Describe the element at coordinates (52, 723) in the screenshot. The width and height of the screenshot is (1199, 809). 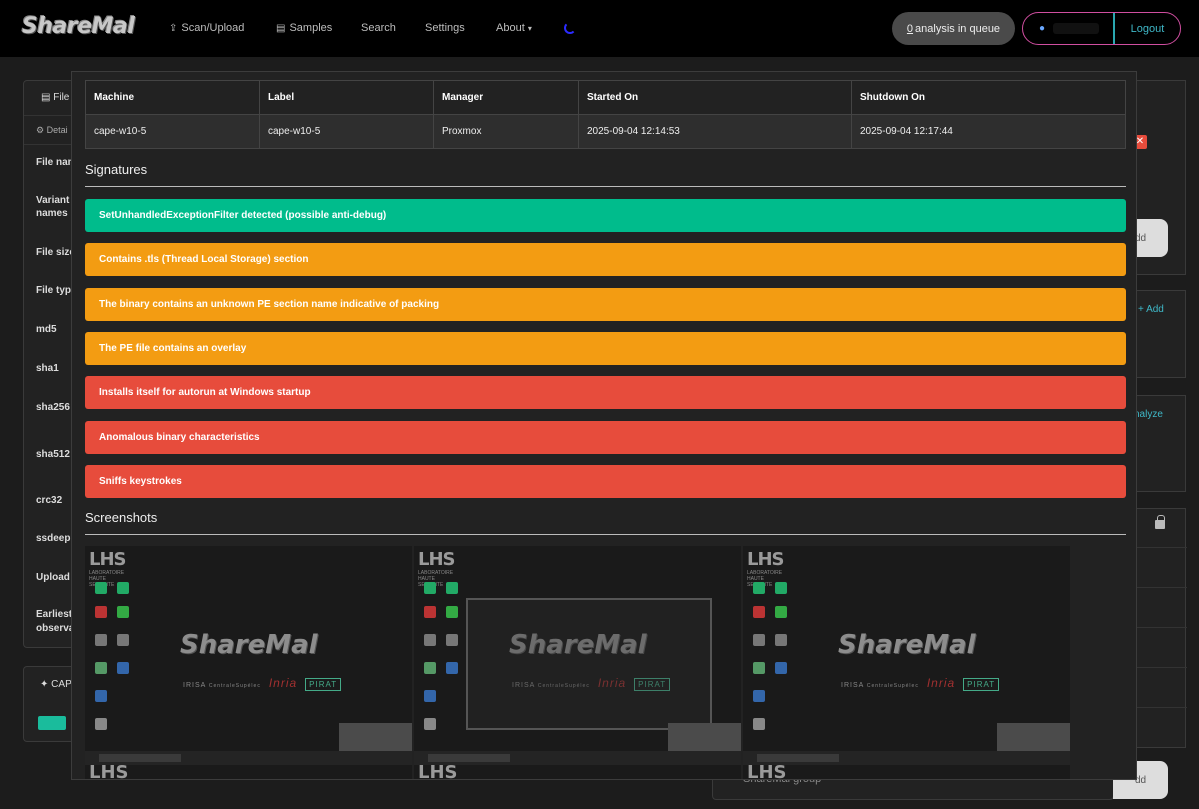
I see `download-tag-icon` at that location.